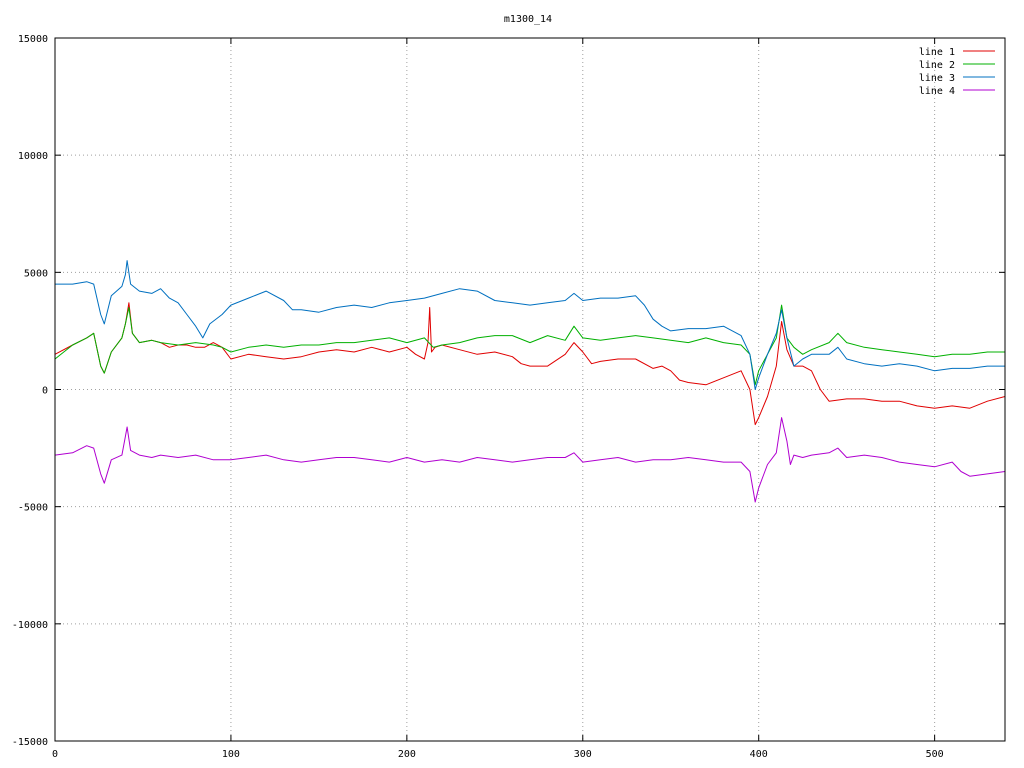  What do you see at coordinates (30, 625) in the screenshot?
I see `y-tick-label: -10000` at bounding box center [30, 625].